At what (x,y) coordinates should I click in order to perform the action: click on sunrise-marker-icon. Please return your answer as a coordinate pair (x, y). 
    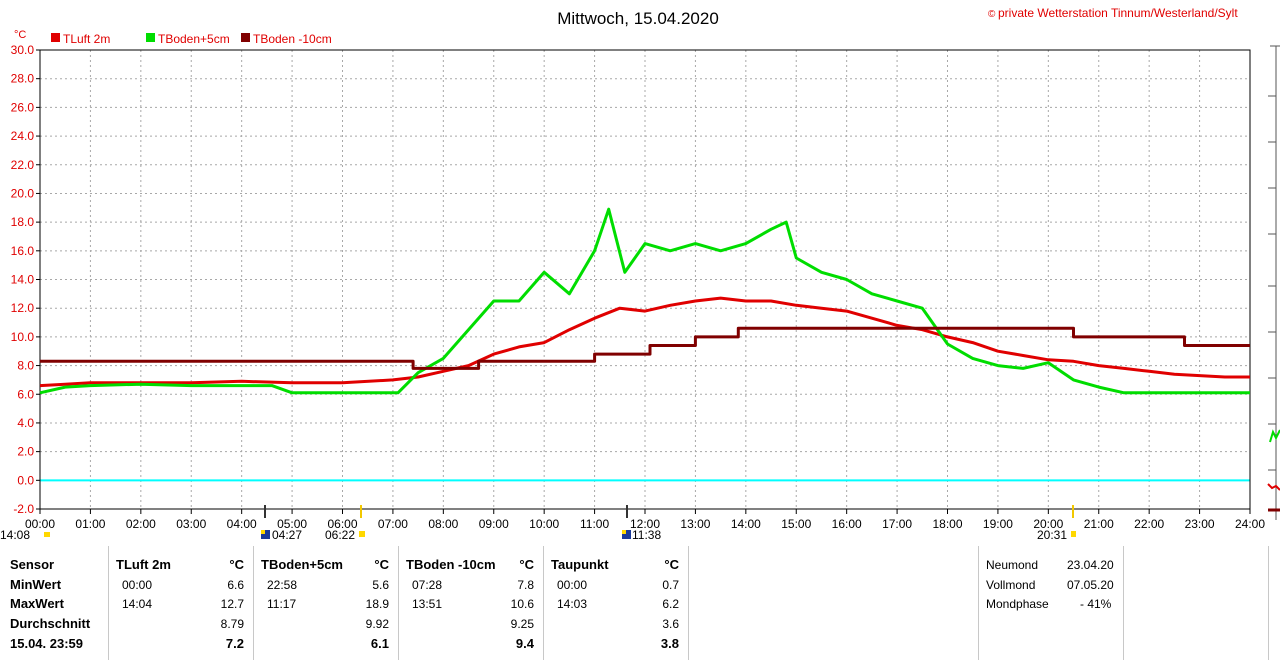
    Looking at the image, I should click on (265, 534).